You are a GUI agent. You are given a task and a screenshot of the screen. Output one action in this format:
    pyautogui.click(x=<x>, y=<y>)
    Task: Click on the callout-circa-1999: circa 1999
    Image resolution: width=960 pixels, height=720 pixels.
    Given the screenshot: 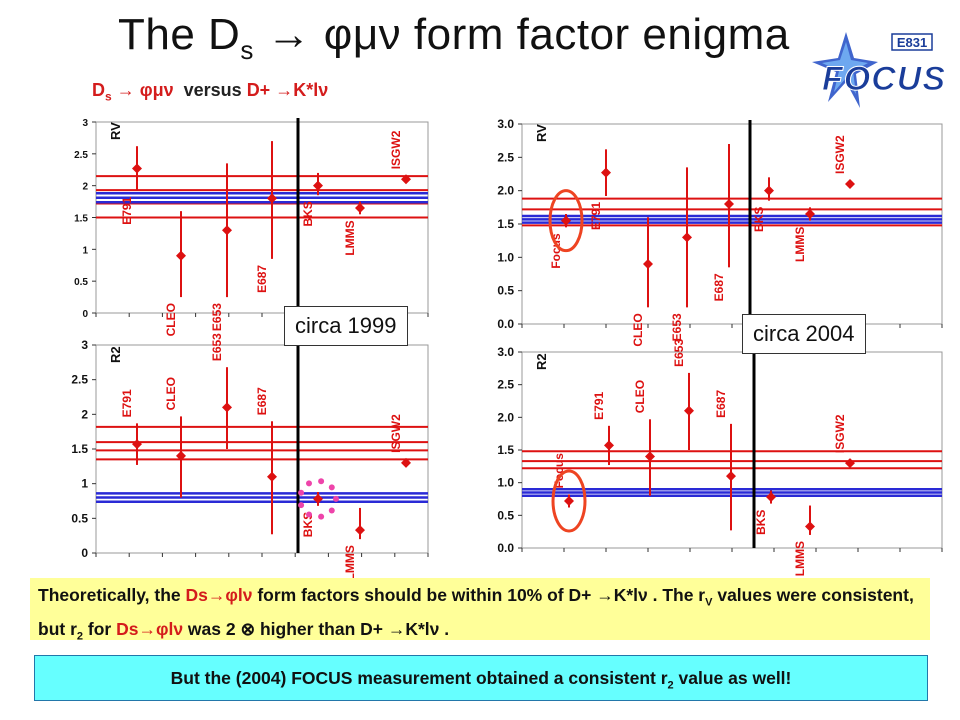 What is the action you would take?
    pyautogui.click(x=346, y=326)
    